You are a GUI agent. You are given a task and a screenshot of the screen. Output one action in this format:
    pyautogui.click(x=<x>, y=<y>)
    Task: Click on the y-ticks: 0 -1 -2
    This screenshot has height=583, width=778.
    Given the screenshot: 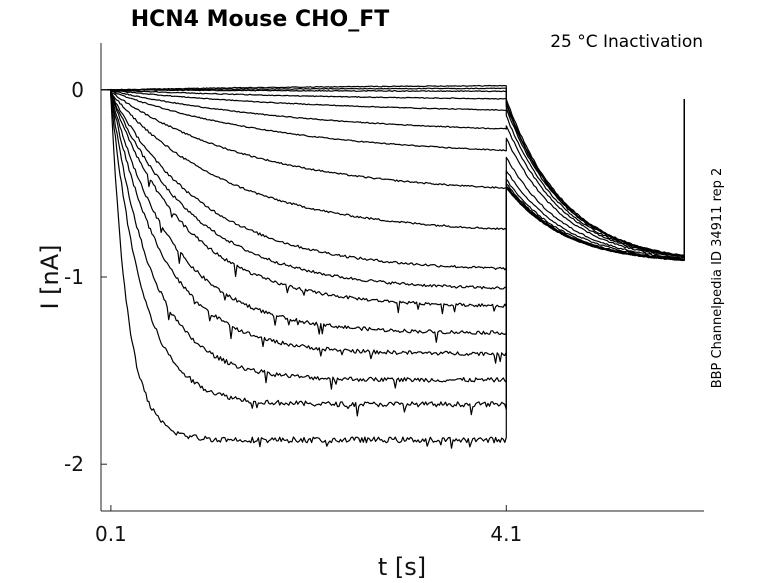 What is the action you would take?
    pyautogui.click(x=85, y=277)
    